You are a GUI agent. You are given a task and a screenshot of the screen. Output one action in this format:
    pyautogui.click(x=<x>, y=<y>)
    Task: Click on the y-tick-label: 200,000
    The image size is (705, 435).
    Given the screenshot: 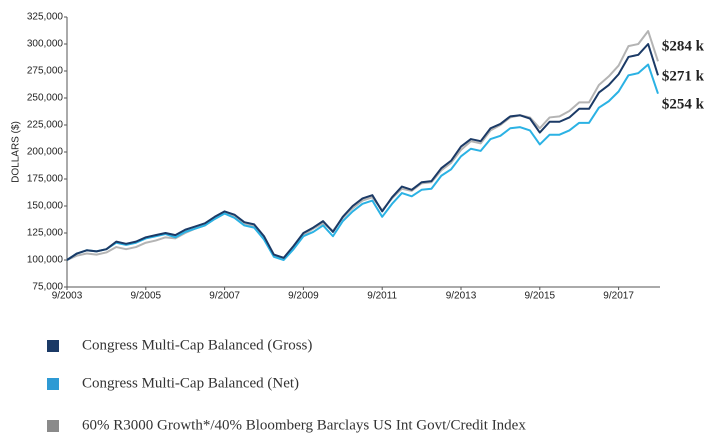 What is the action you would take?
    pyautogui.click(x=45, y=152)
    